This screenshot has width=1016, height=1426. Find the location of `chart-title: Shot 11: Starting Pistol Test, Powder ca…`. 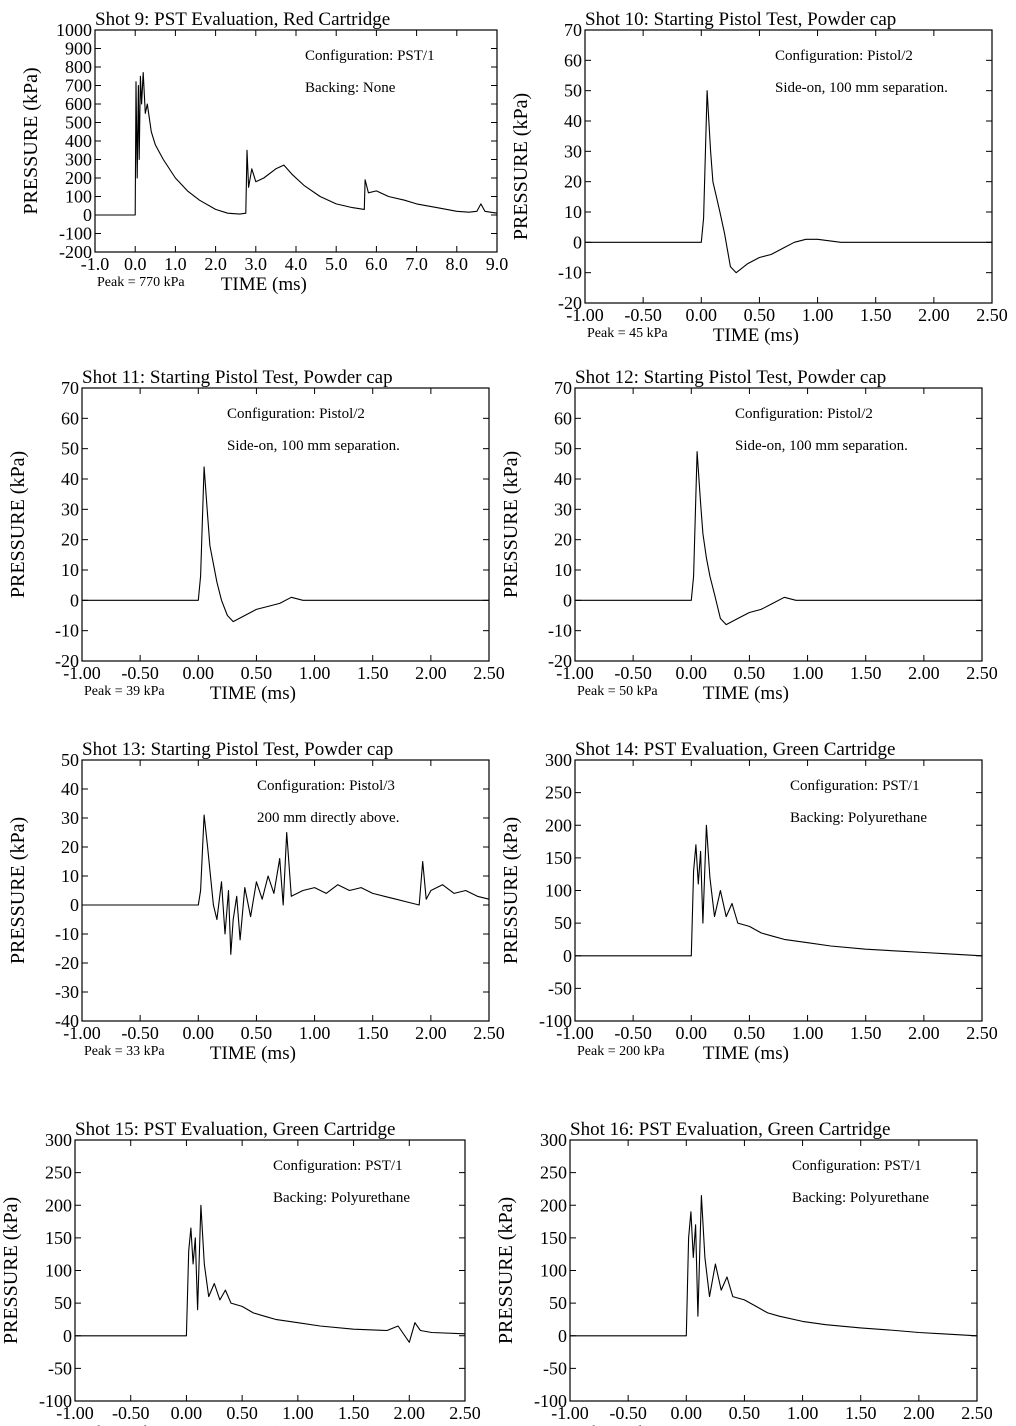

chart-title: Shot 11: Starting Pistol Test, Powder ca… is located at coordinates (237, 377).